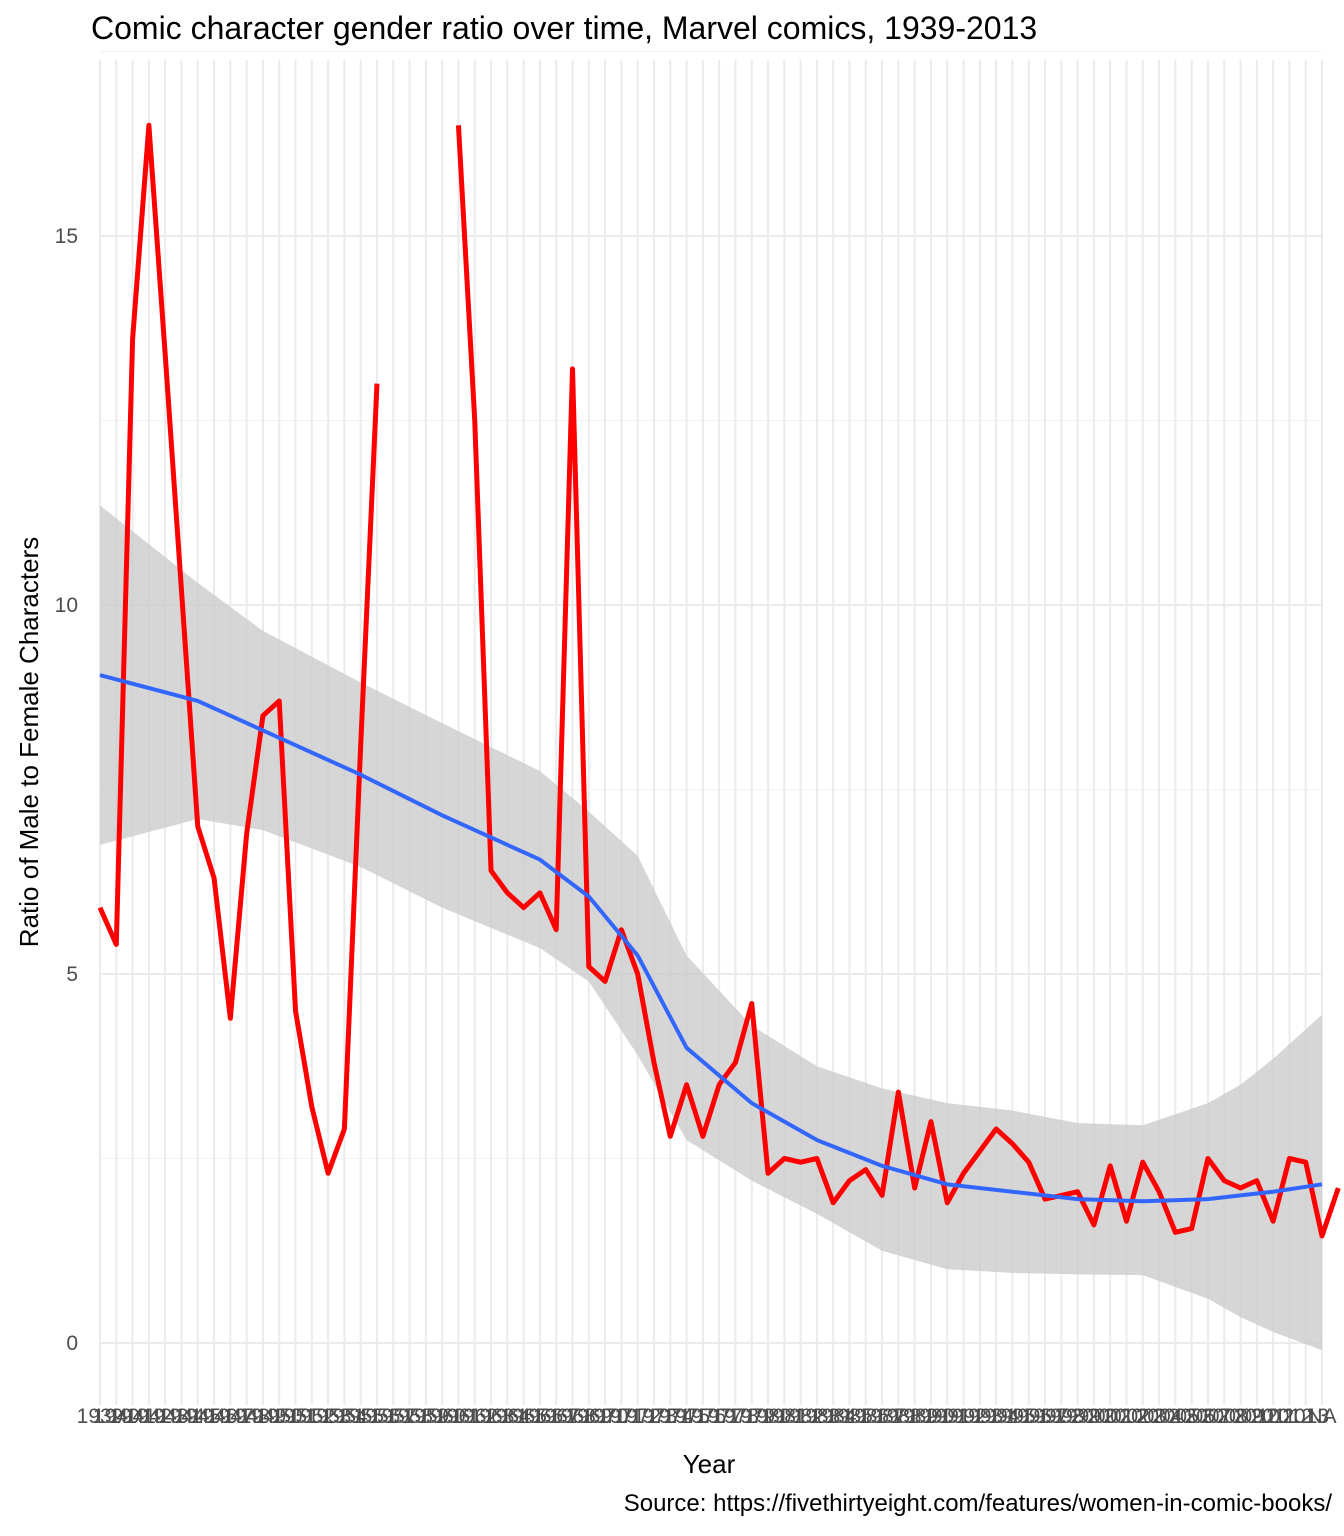 The height and width of the screenshot is (1536, 1344). I want to click on y-axis-label: Ratio of Male to Female Characters, so click(29, 742).